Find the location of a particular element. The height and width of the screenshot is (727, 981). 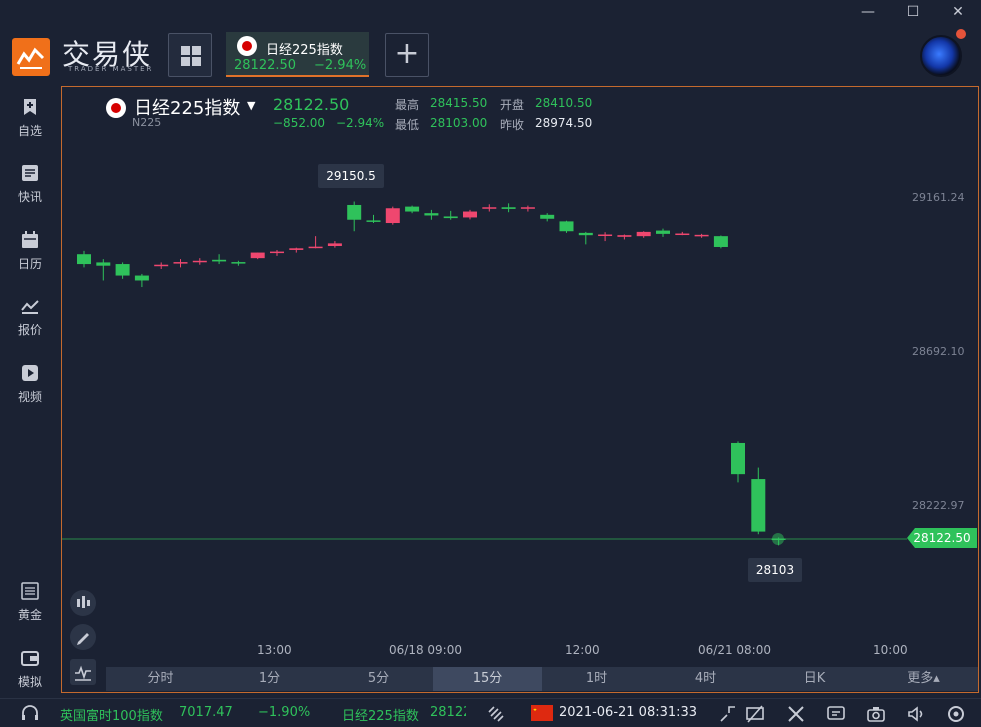

x-tick-label: 06/18 09:00 is located at coordinates (425, 650).